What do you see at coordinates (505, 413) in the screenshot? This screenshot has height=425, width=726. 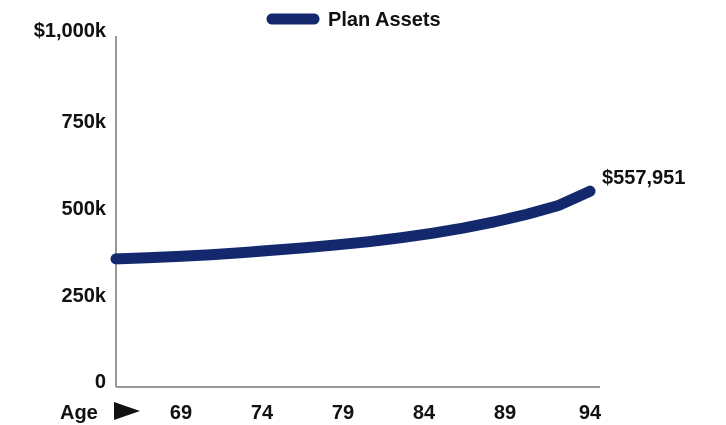 I see `x-tick-label: 89` at bounding box center [505, 413].